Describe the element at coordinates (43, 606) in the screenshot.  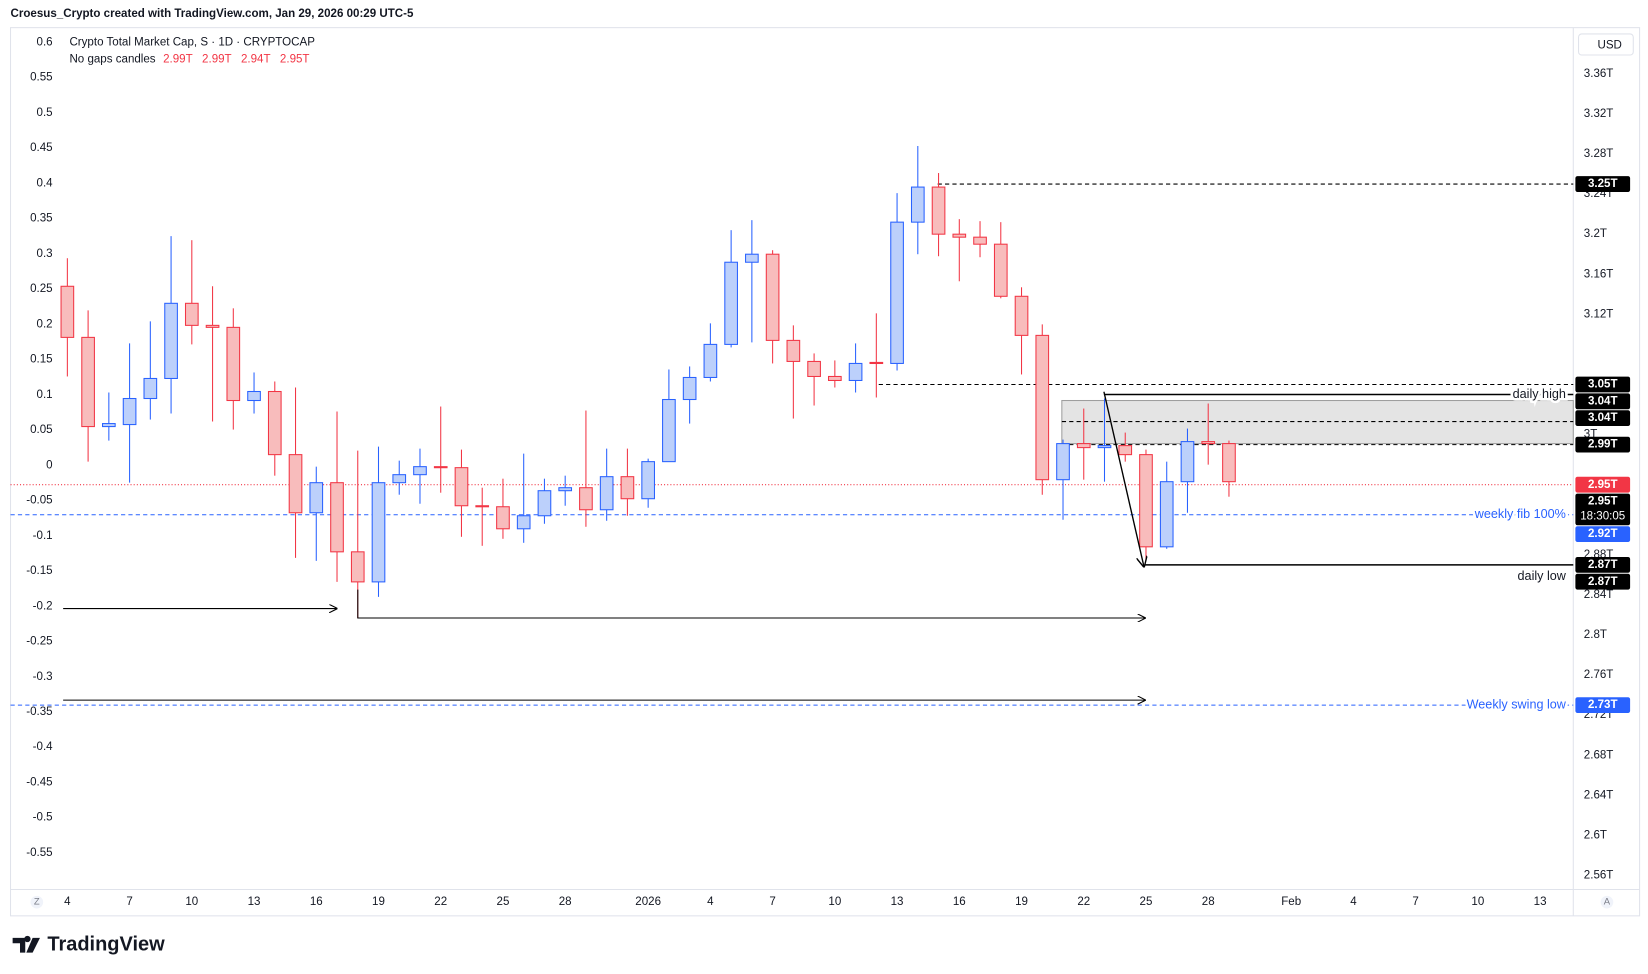
I see `y2-tick-label: -0.2` at that location.